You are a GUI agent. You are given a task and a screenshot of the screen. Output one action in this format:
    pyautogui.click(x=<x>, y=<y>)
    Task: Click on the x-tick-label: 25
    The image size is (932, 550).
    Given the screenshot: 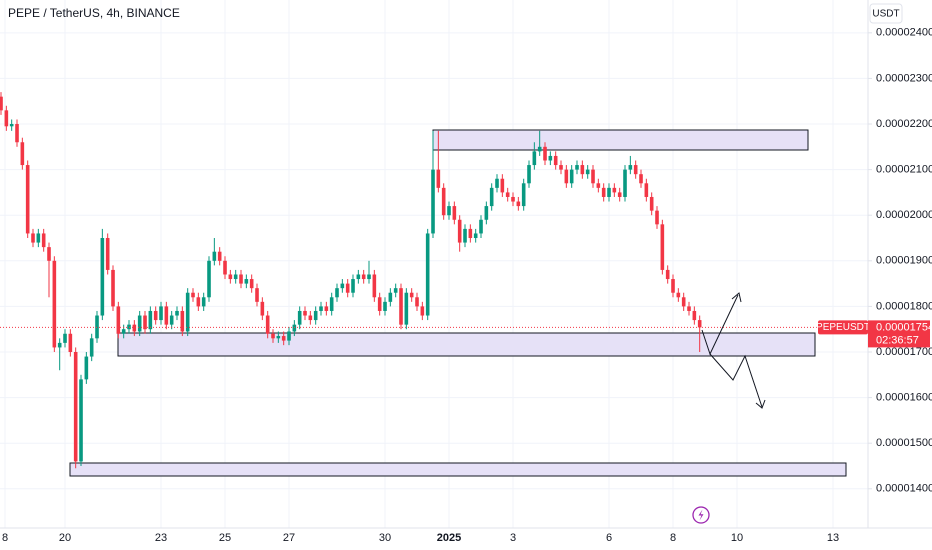 What is the action you would take?
    pyautogui.click(x=225, y=538)
    